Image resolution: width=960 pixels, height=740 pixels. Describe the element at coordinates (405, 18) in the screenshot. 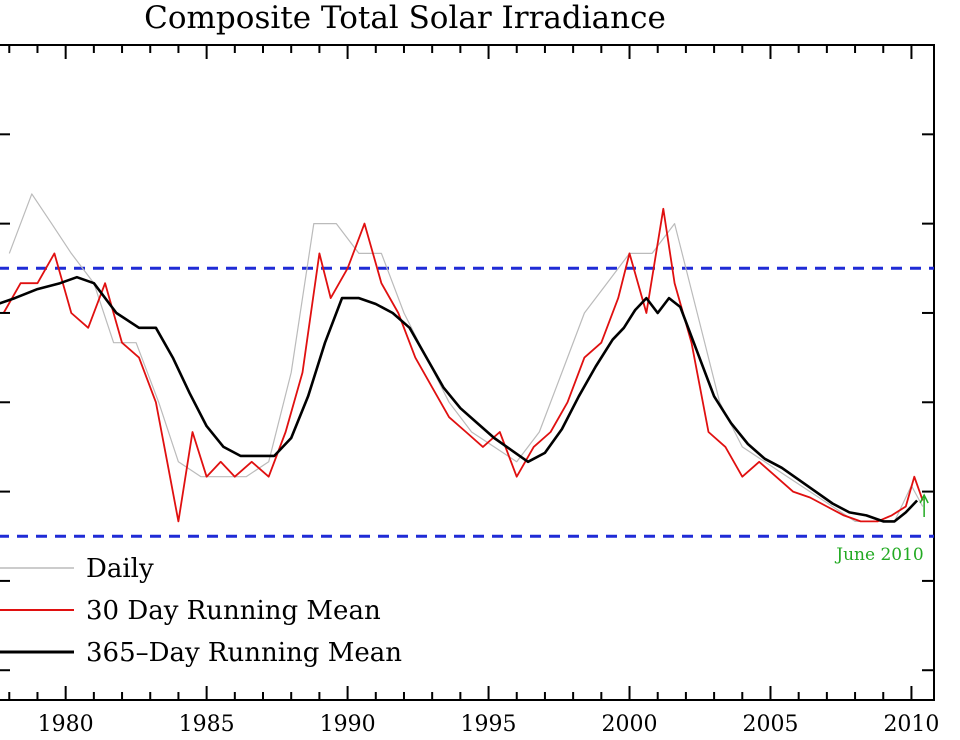

I see `chart-title: Composite Total Solar Irradiance` at that location.